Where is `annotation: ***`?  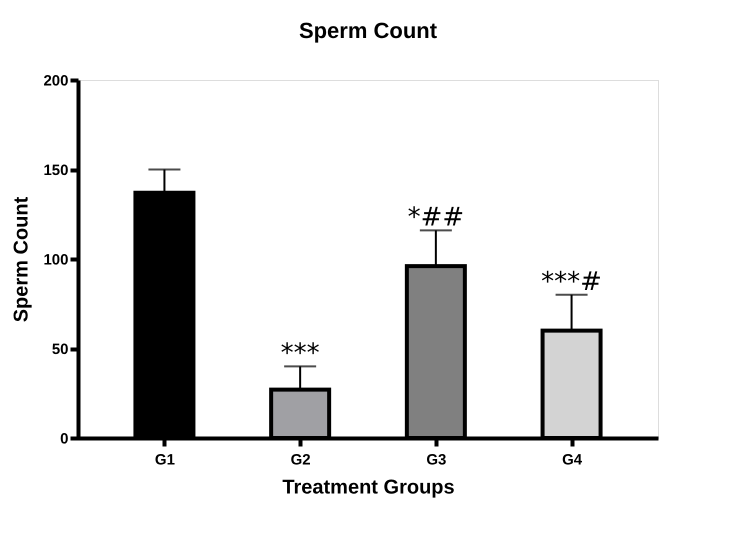
annotation: *** is located at coordinates (300, 353).